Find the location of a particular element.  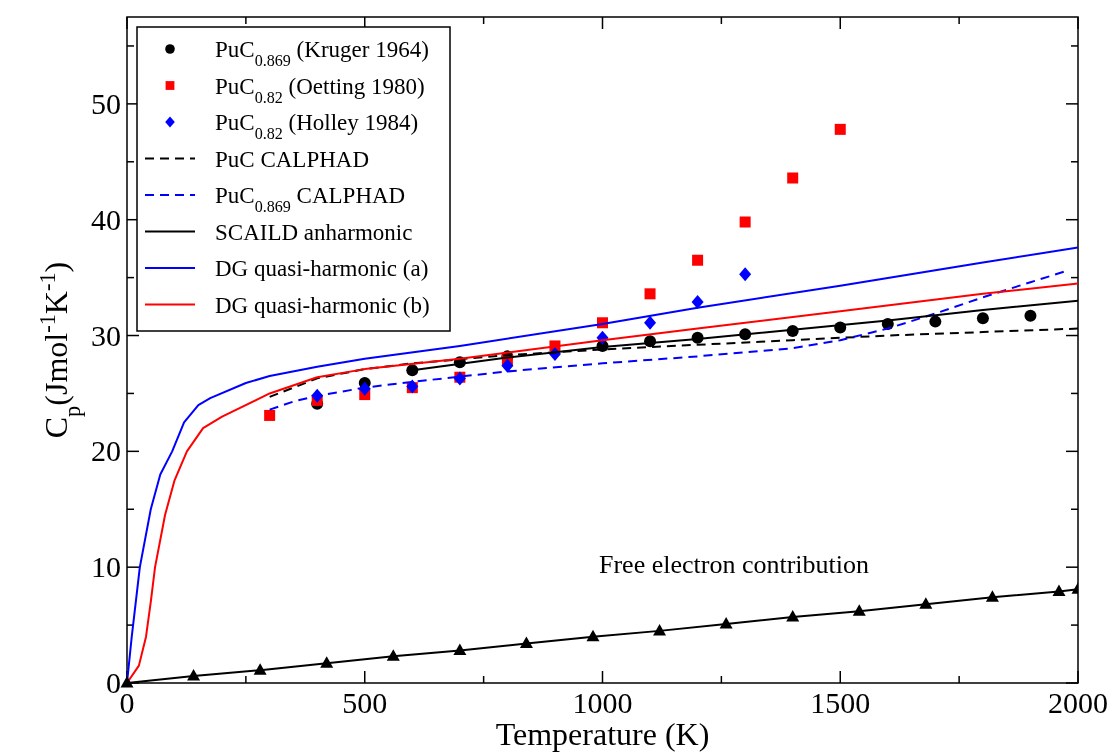

legend-label: DG quasi-harmonic (a) is located at coordinates (322, 268).